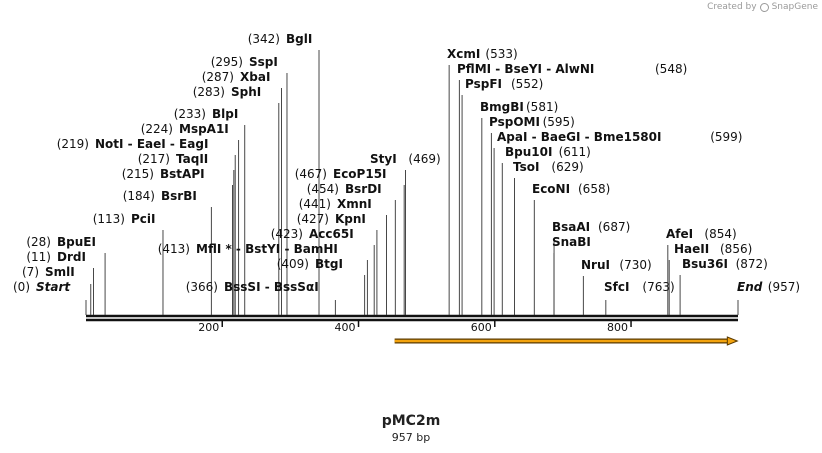 The height and width of the screenshot is (453, 822). I want to click on enzyme-site: KpnI (427), so click(337, 263).